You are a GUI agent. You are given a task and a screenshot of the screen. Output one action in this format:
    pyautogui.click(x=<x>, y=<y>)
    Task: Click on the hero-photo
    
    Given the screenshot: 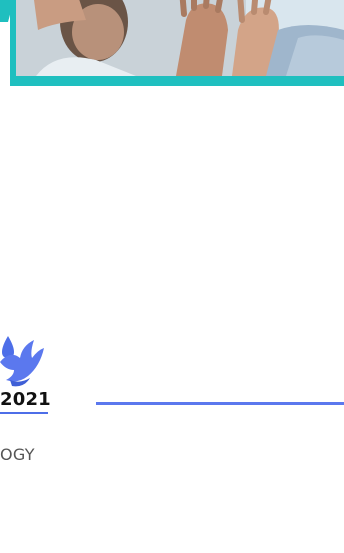 What is the action you would take?
    pyautogui.click(x=180, y=38)
    